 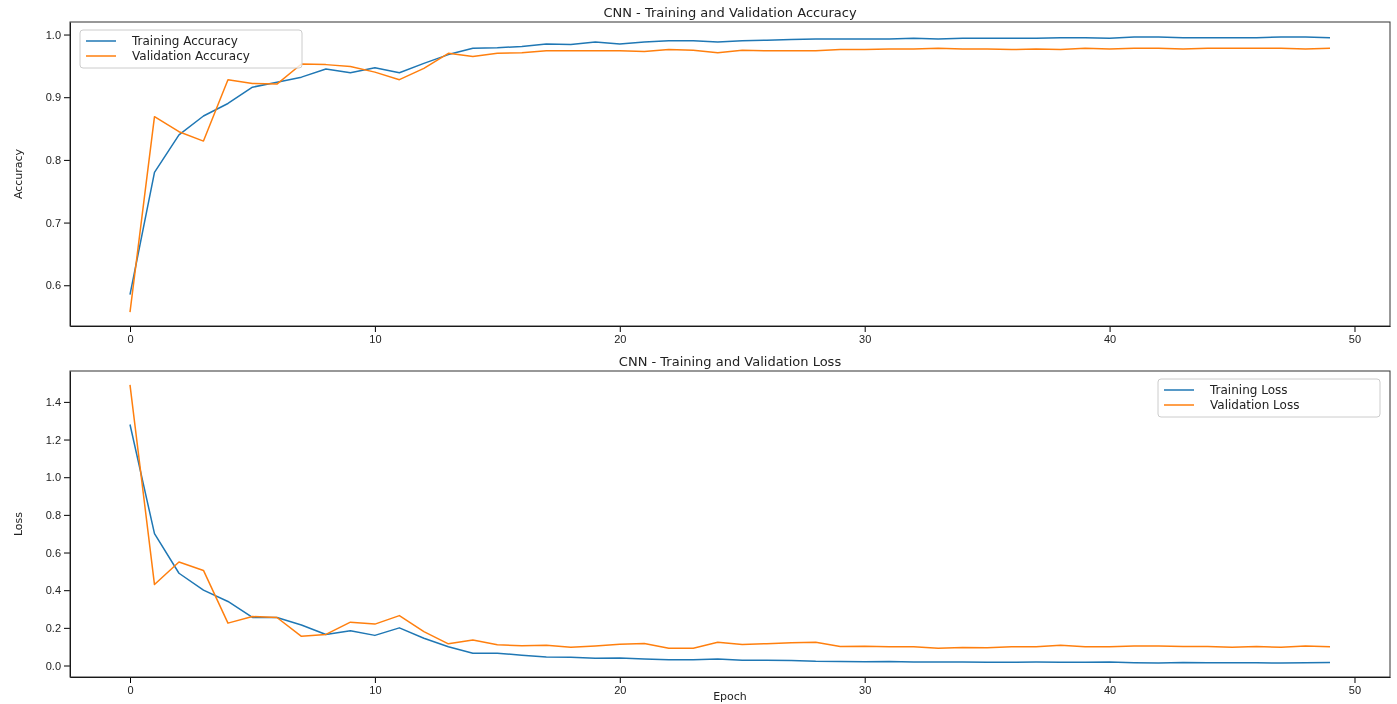 I want to click on y-tick-label: 0.7, so click(x=53, y=222).